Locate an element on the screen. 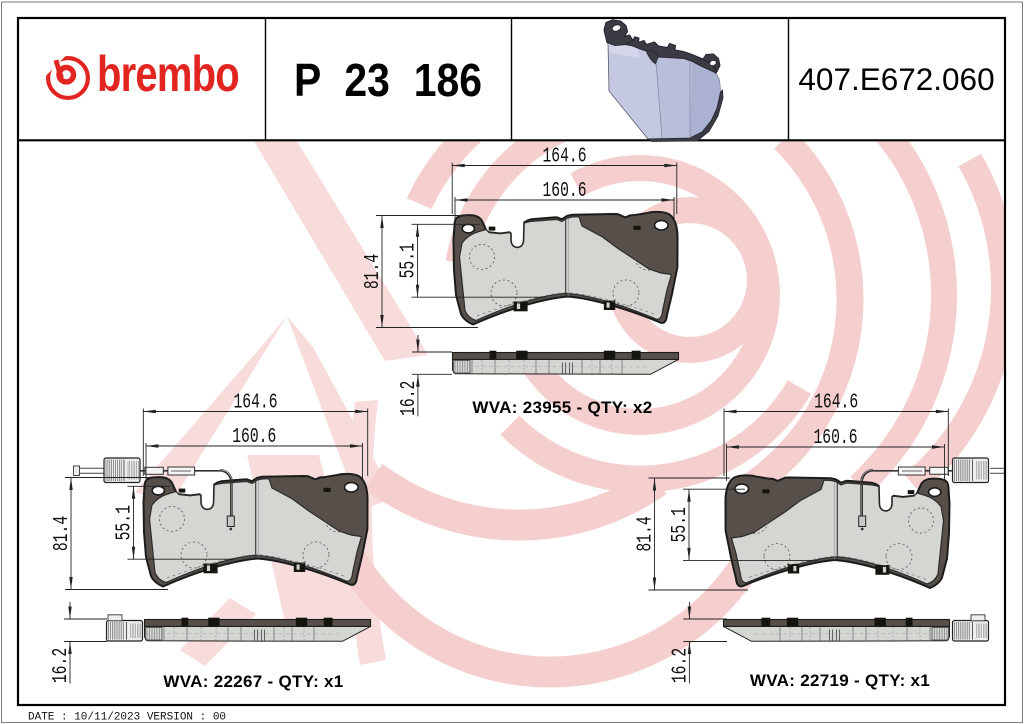 The image size is (1024, 724). svg-text: WVA: 22267 - QTY: x1 is located at coordinates (253, 681).